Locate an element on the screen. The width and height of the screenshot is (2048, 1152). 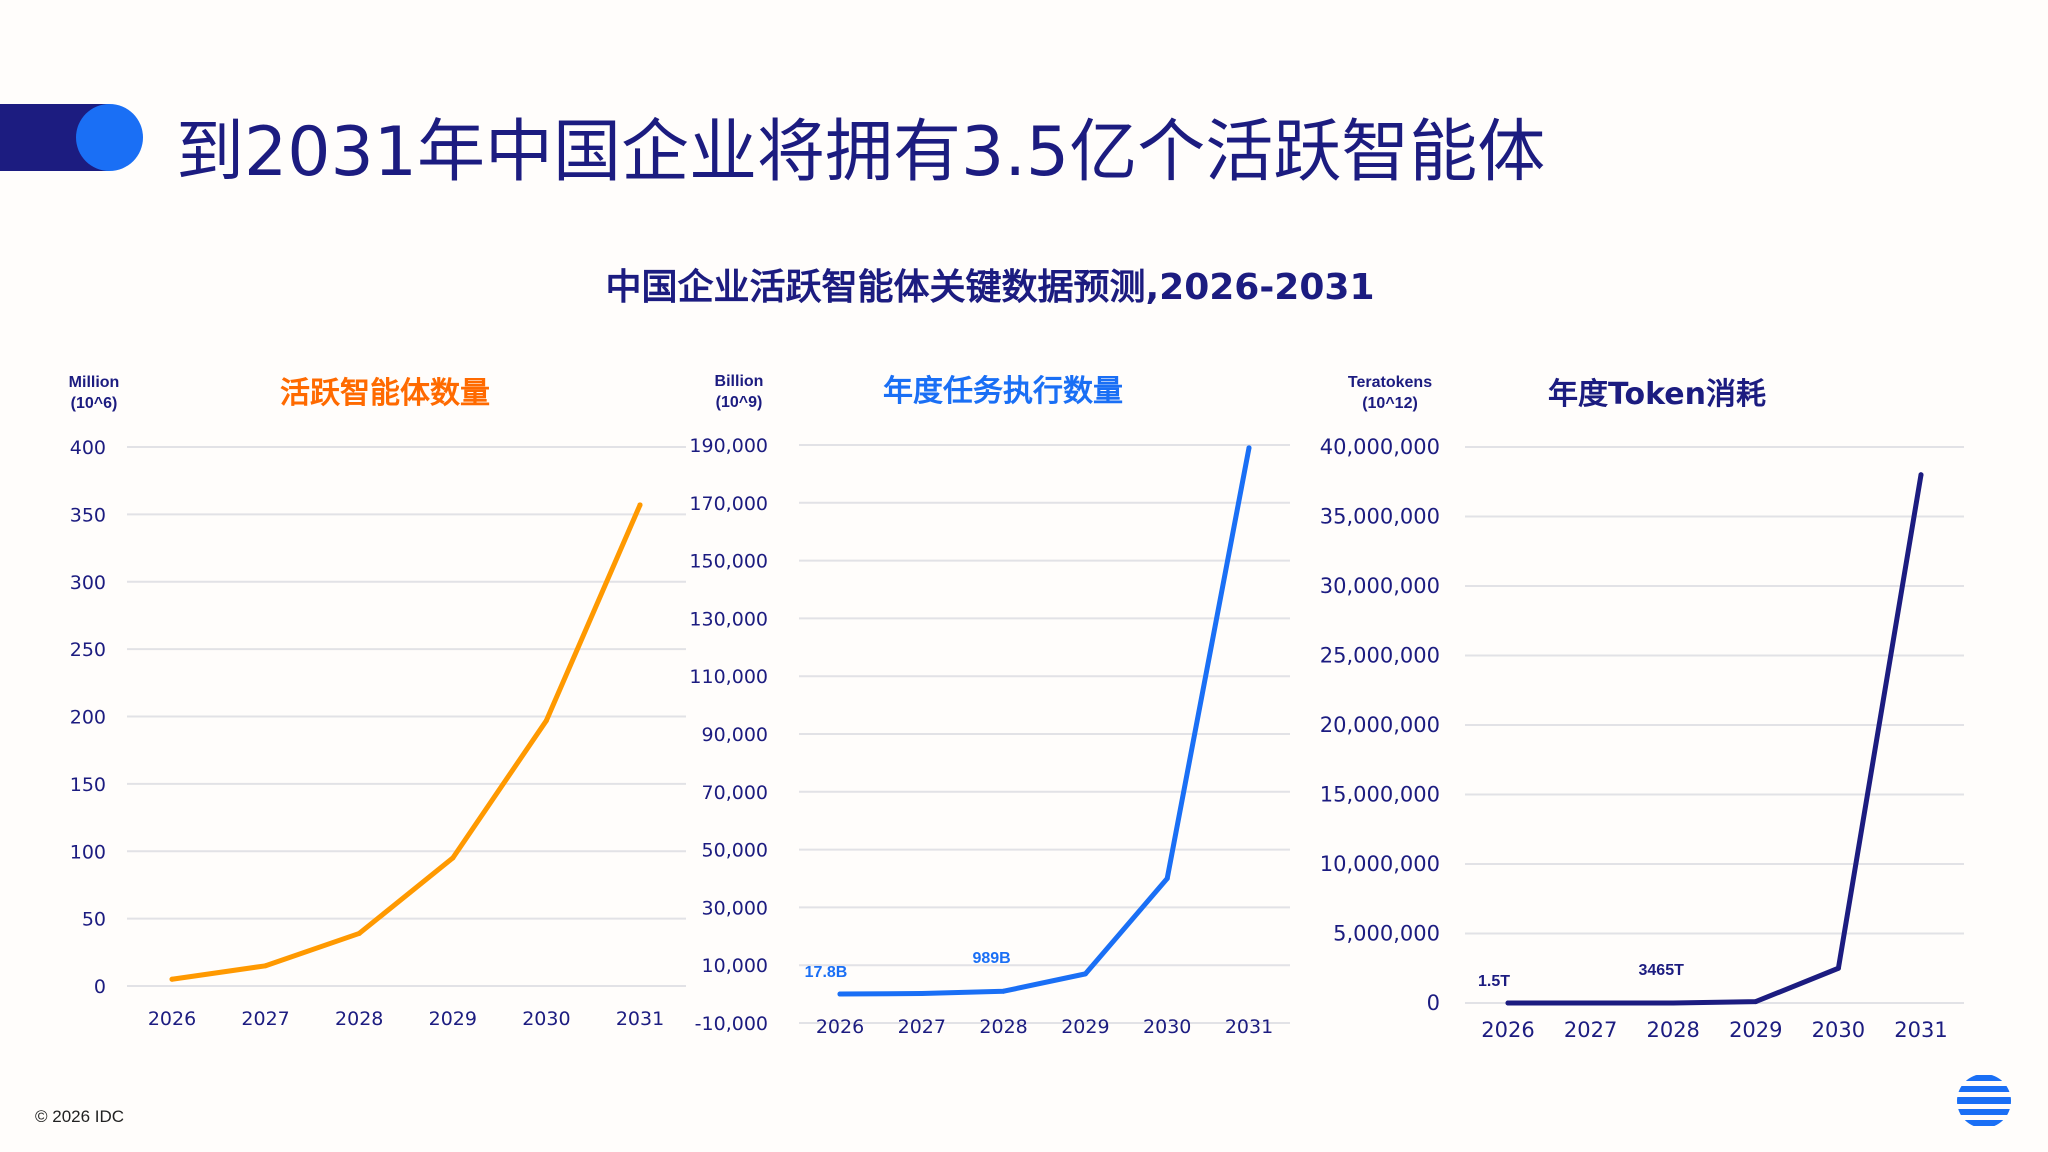
y-tick-label: 250 is located at coordinates (88, 650).